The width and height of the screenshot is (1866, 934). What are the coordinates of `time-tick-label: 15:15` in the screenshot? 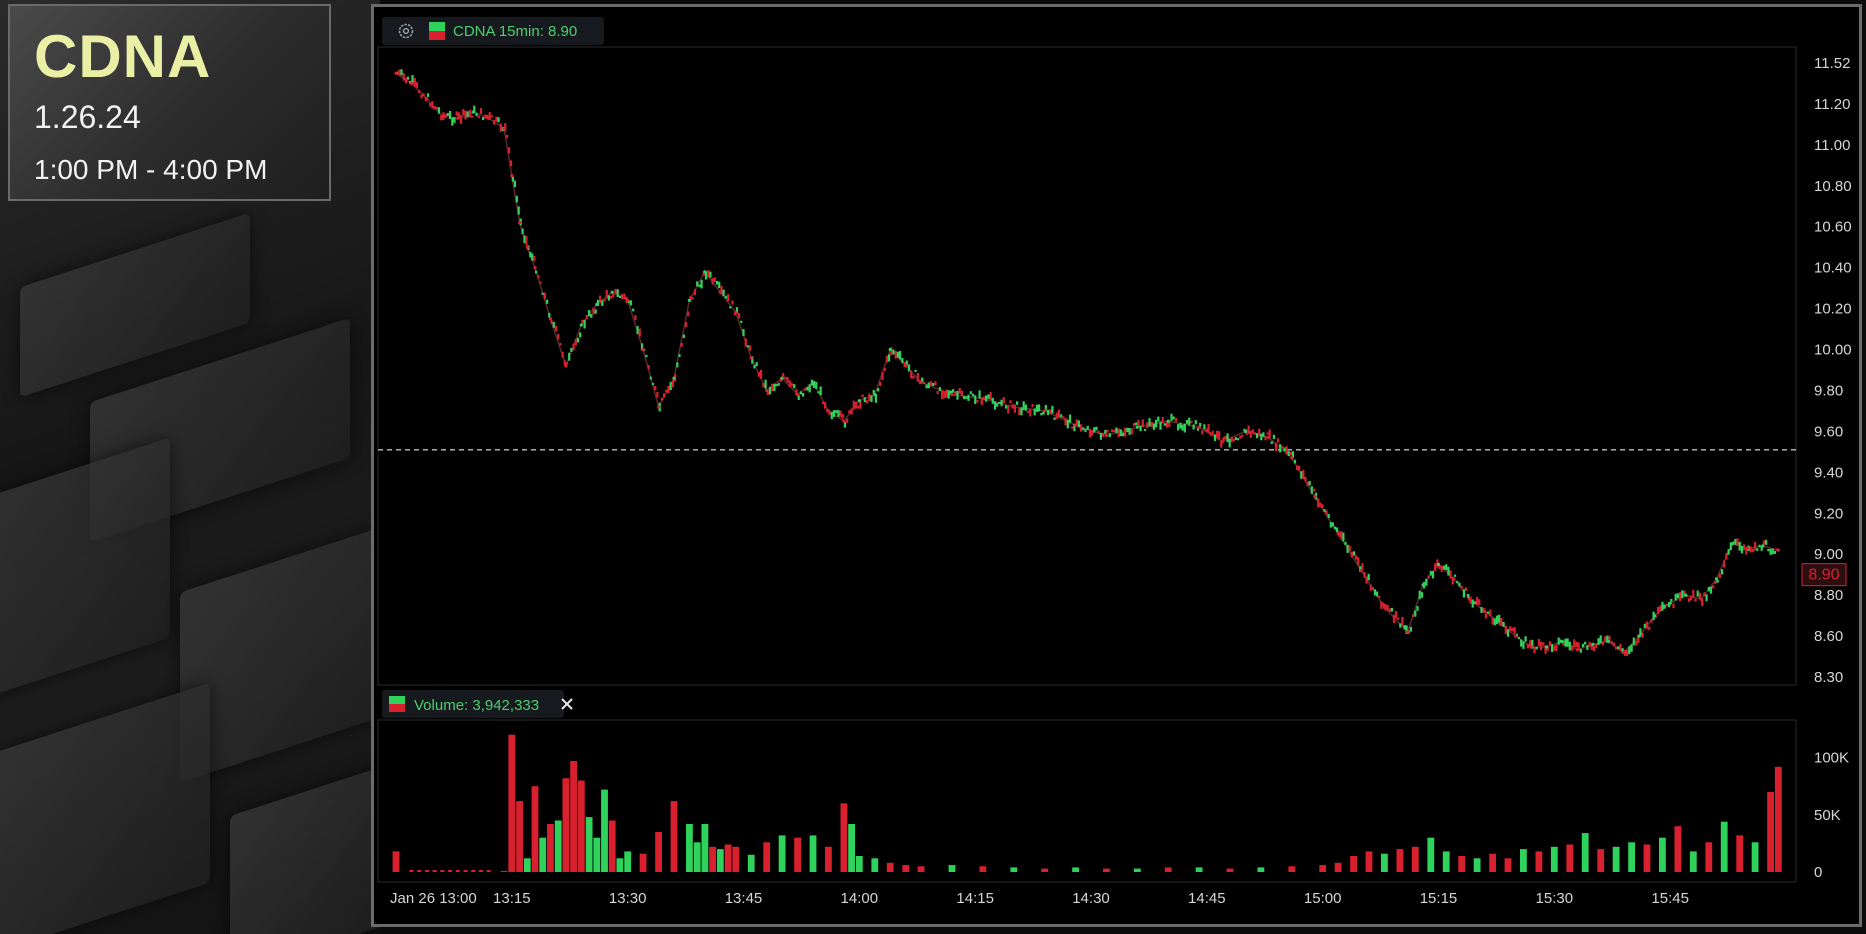 It's located at (1439, 898).